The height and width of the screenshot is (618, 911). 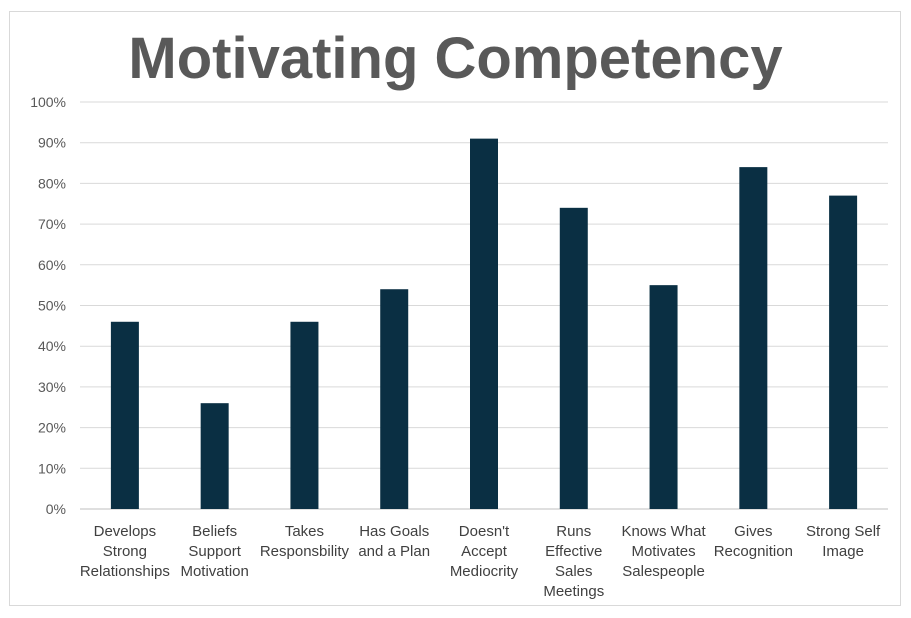 I want to click on y-axis-ticks: 0% 10% 20% 30% 40% 50% 60% 70% 80% 90% 100%, so click(x=48, y=305).